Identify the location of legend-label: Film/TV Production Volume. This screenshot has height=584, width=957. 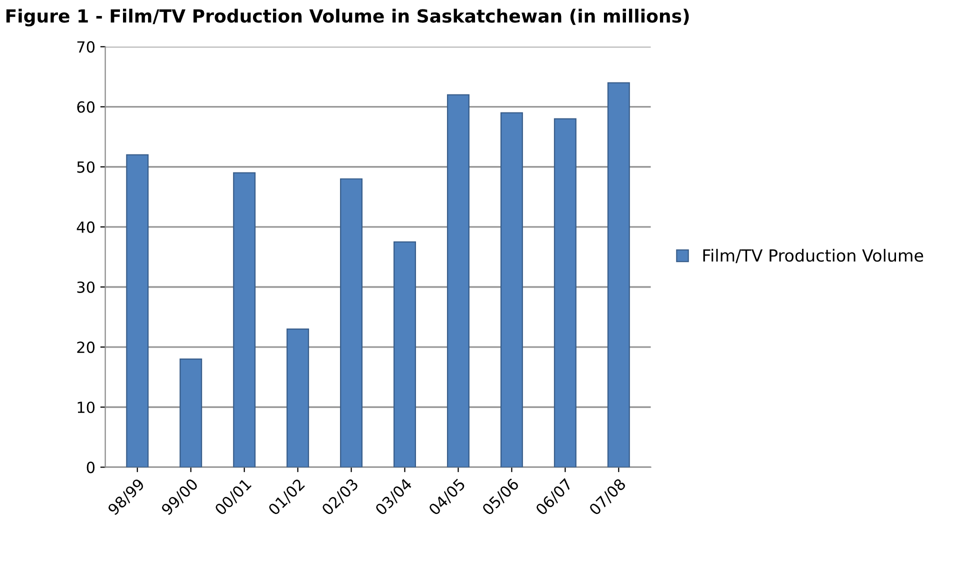
(813, 256).